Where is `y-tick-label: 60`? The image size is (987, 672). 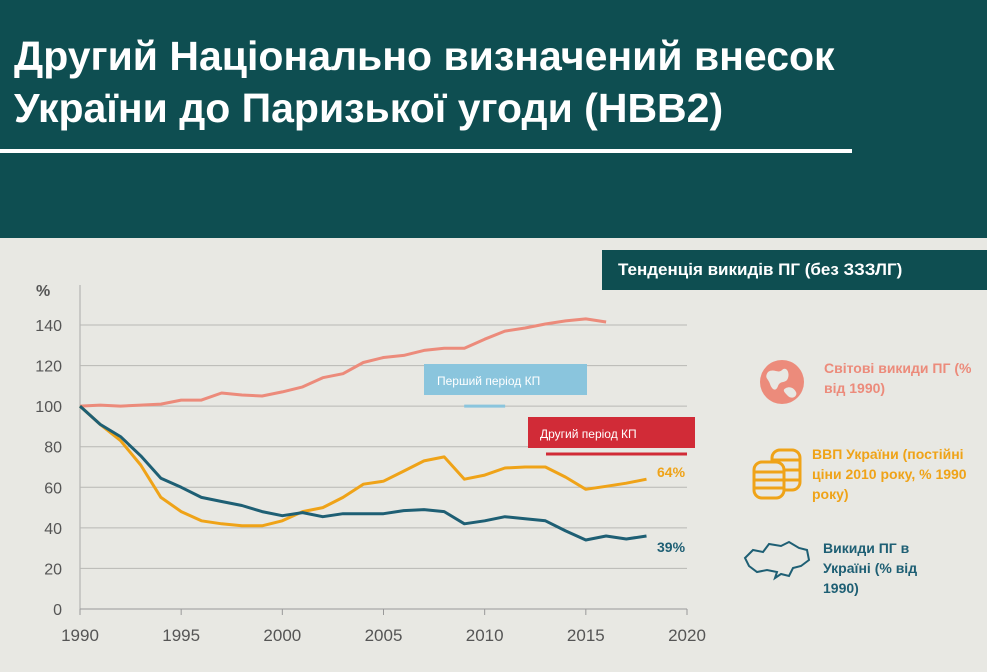
y-tick-label: 60 is located at coordinates (53, 488).